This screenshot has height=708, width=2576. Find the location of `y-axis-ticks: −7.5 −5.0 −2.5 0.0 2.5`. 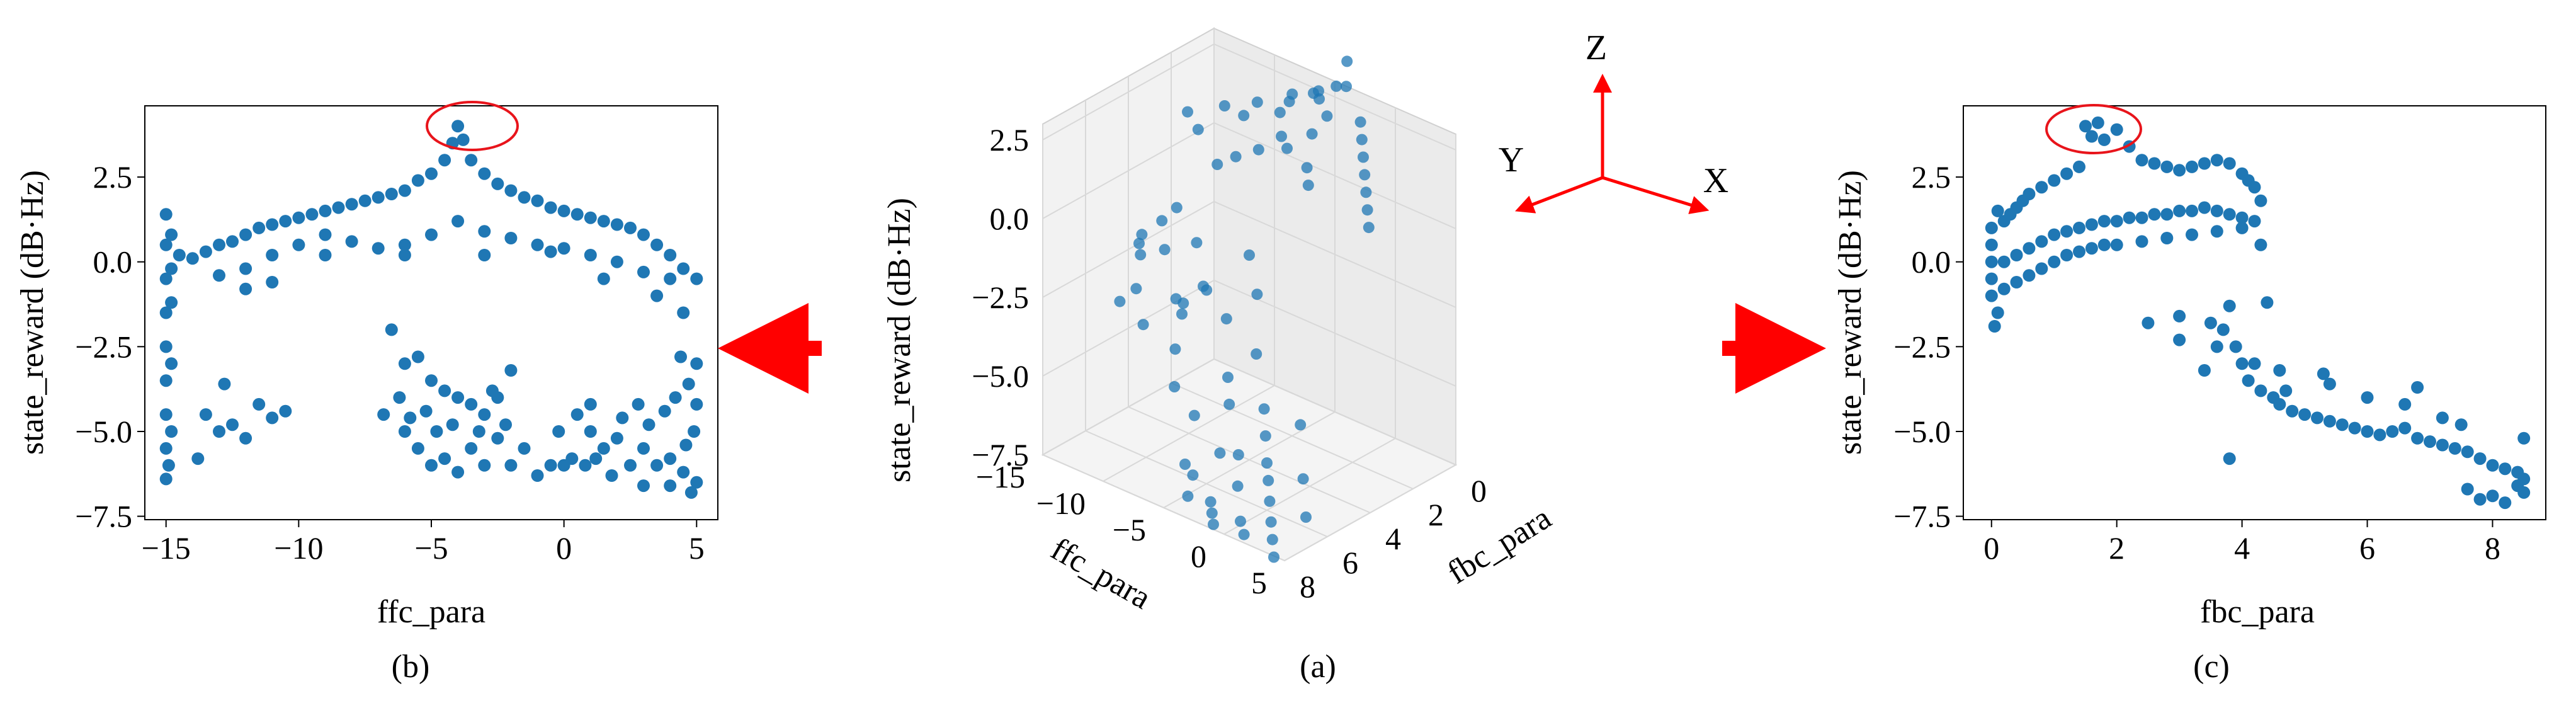

y-axis-ticks: −7.5 −5.0 −2.5 0.0 2.5 is located at coordinates (110, 346).